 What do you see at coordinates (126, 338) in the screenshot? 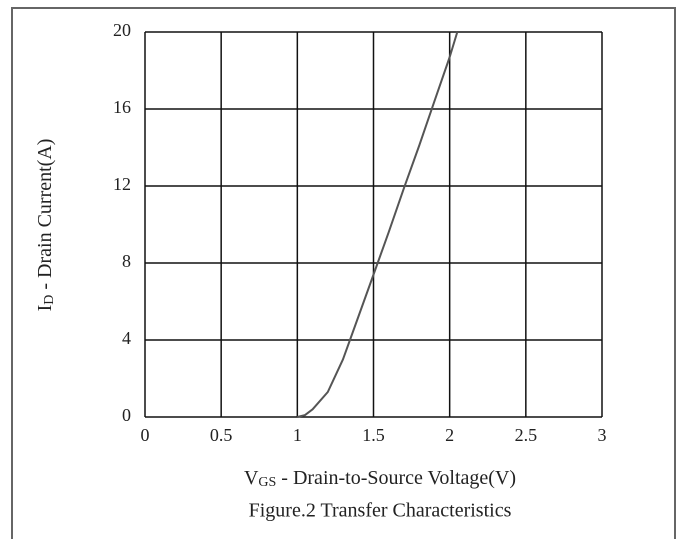
I see `y-tick-label: 4` at bounding box center [126, 338].